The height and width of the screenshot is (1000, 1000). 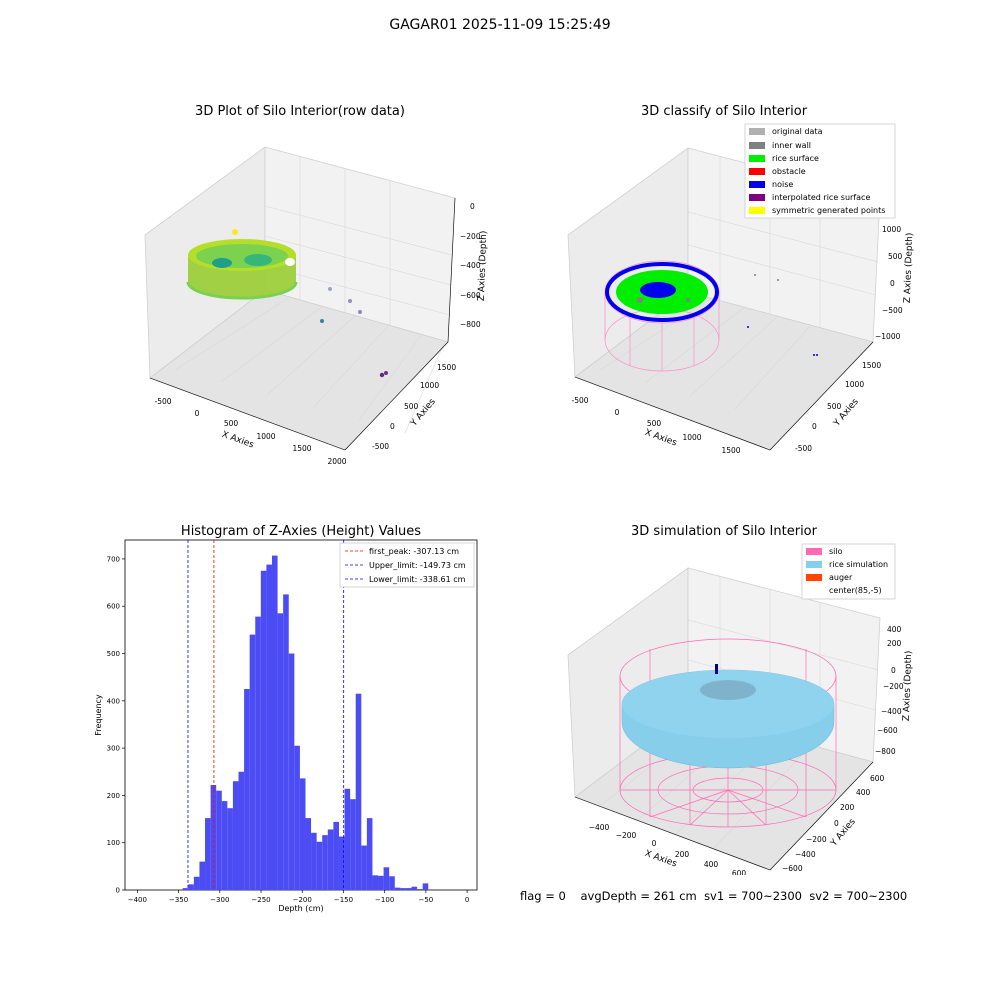 I want to click on plot4-legend: silo rice simulation auger center(85,-5), so click(x=848, y=571).